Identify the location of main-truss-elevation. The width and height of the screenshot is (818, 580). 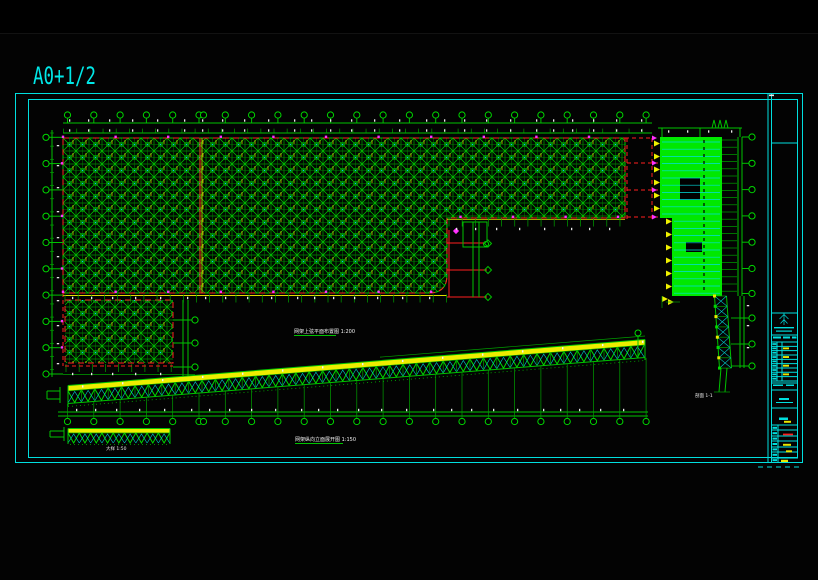
(346, 368).